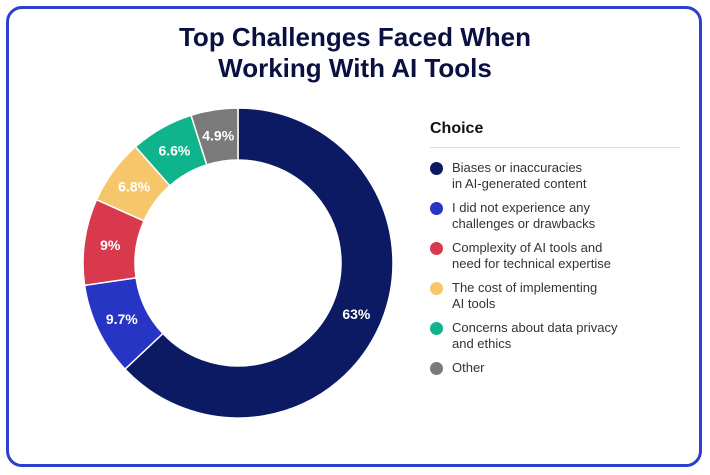  What do you see at coordinates (535, 335) in the screenshot?
I see `legend-label-4: Concerns about data privacy and ethics` at bounding box center [535, 335].